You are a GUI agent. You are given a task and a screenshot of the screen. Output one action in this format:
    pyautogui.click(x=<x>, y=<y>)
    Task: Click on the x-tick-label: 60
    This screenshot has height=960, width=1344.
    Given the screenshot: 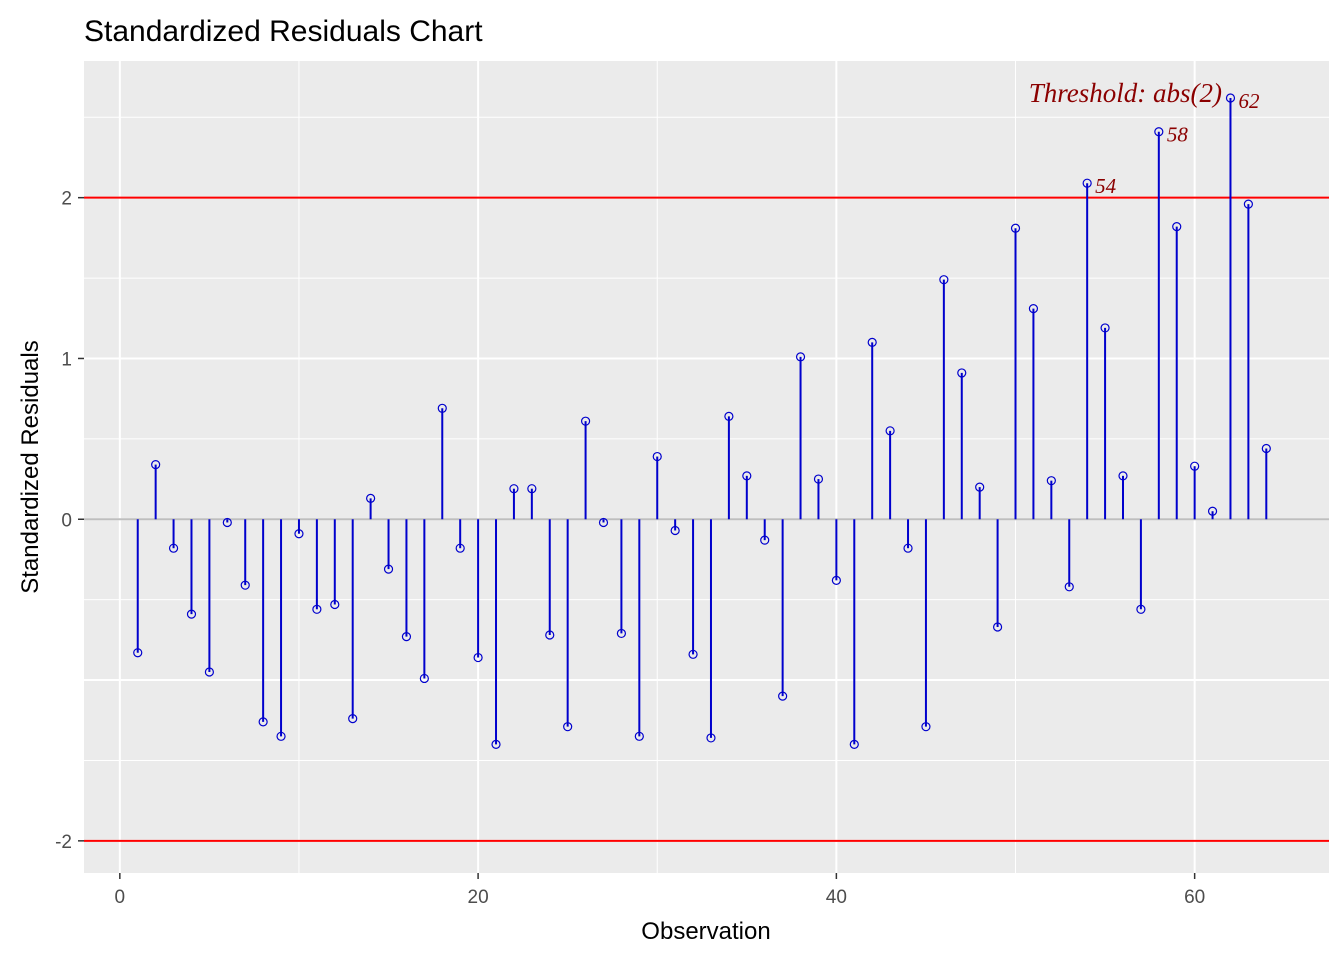 What is the action you would take?
    pyautogui.click(x=1194, y=897)
    